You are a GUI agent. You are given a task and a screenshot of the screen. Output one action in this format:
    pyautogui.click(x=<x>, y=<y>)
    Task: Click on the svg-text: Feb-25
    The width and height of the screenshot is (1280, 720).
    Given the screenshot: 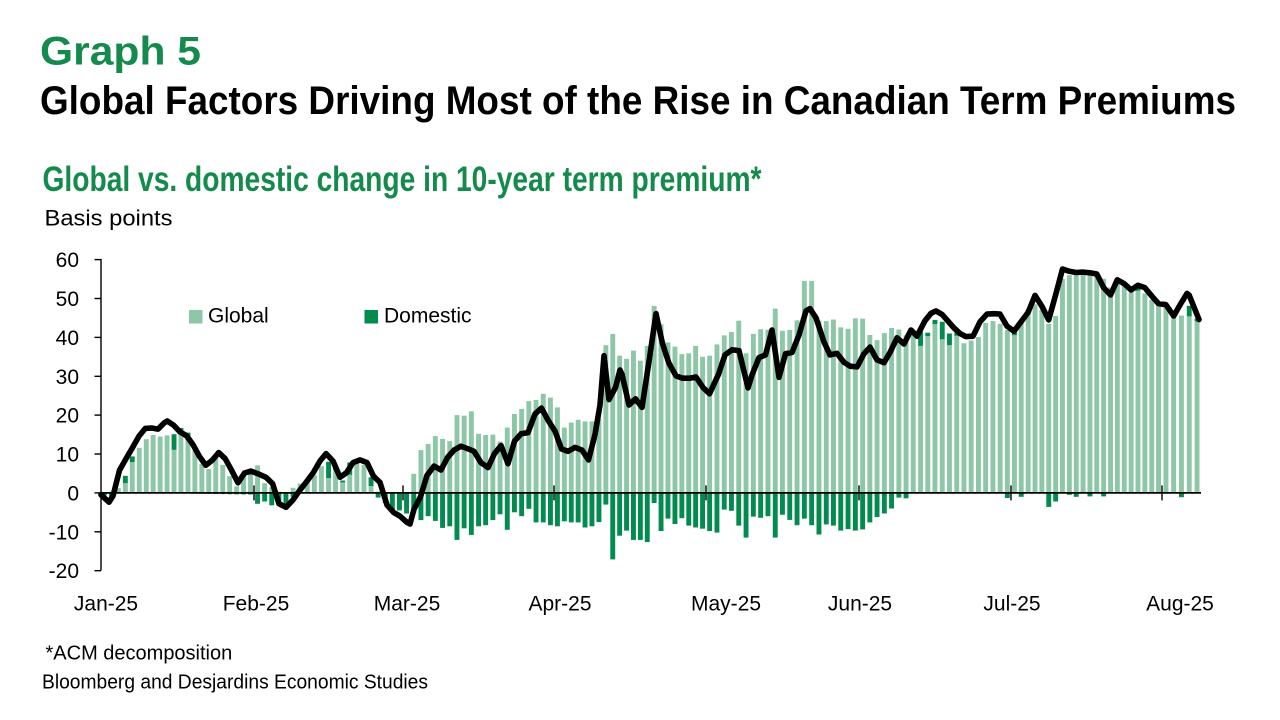 What is the action you would take?
    pyautogui.click(x=256, y=604)
    